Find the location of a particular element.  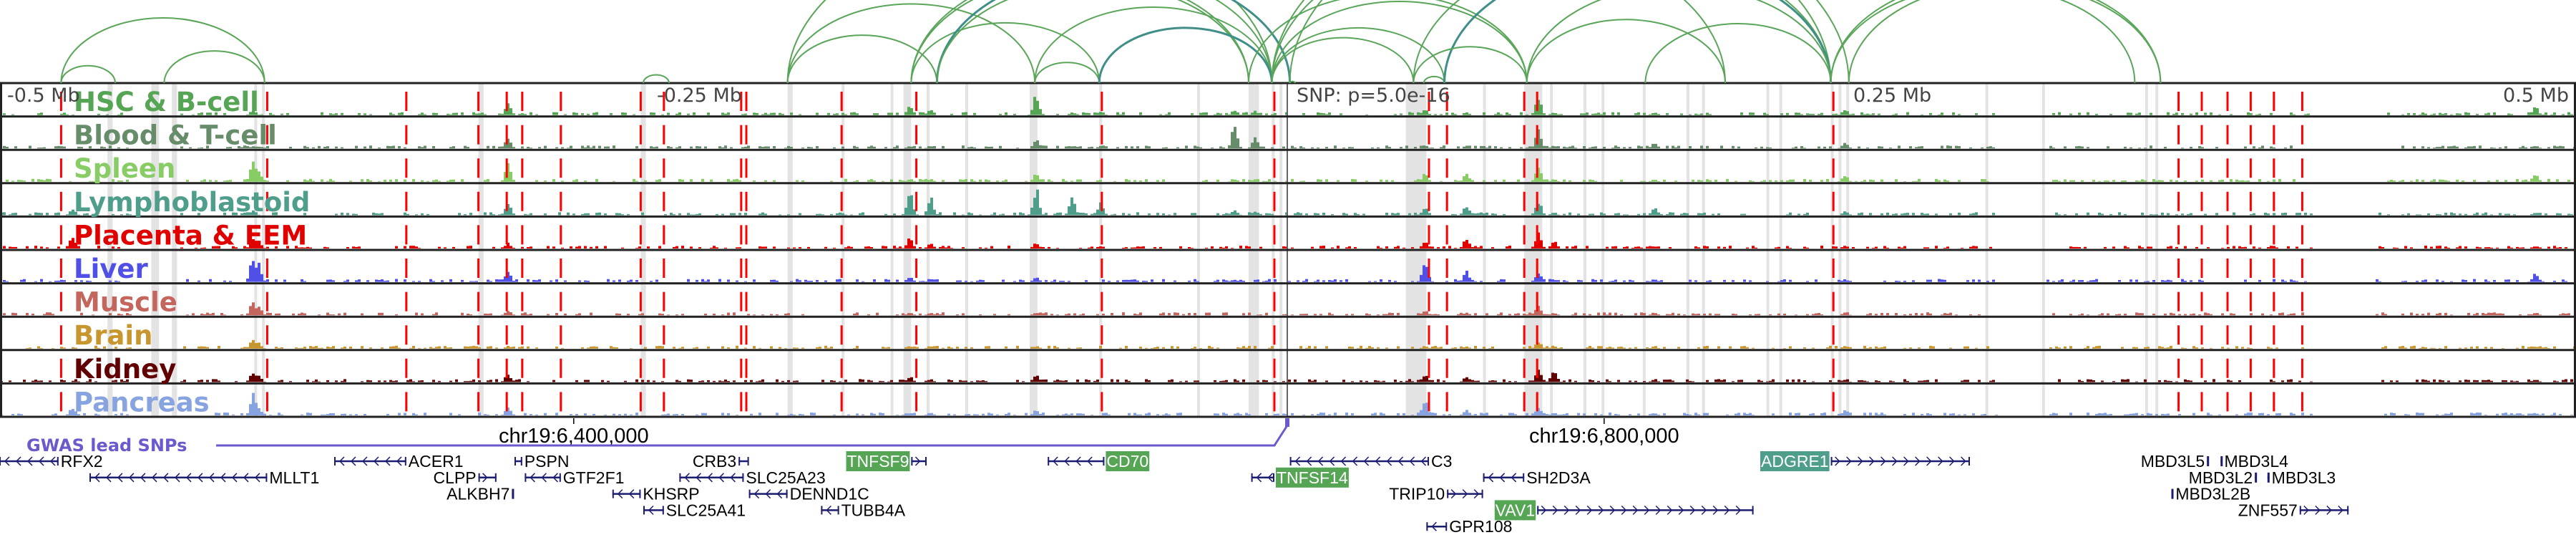

gene-label: MBD3L2B is located at coordinates (2212, 494).